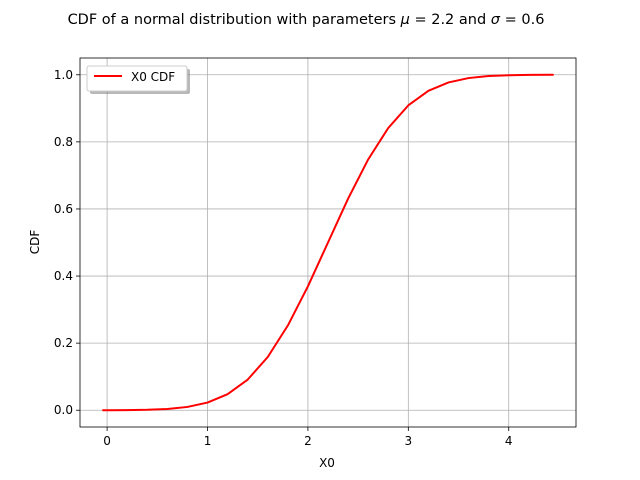  Describe the element at coordinates (509, 441) in the screenshot. I see `x-tick-label: 4` at that location.